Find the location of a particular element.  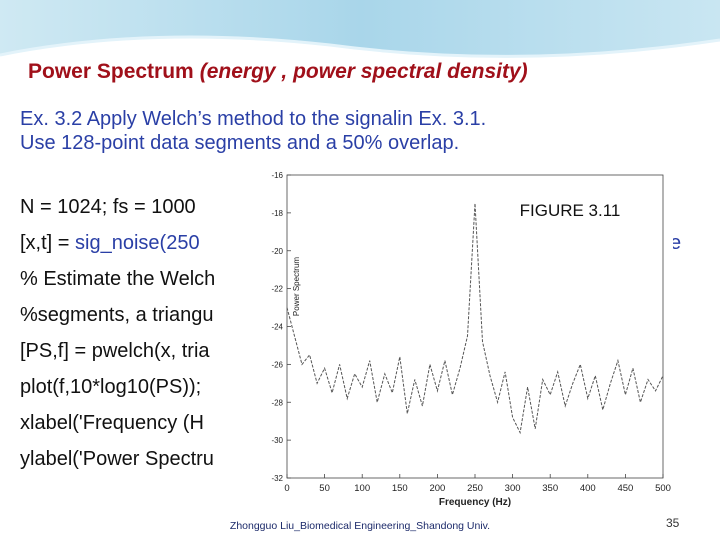

x-tick-label: 200 is located at coordinates (437, 488).